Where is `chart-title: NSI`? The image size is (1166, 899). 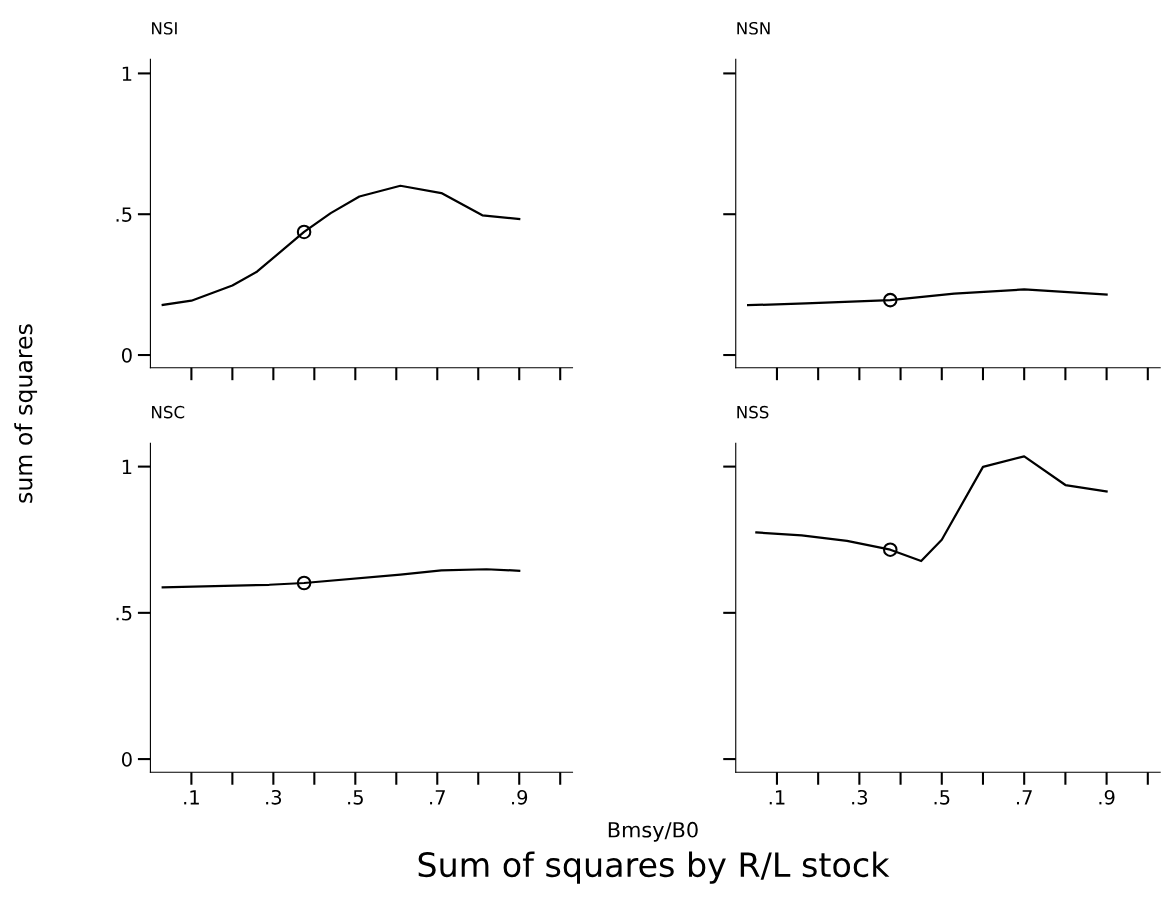 chart-title: NSI is located at coordinates (164, 28).